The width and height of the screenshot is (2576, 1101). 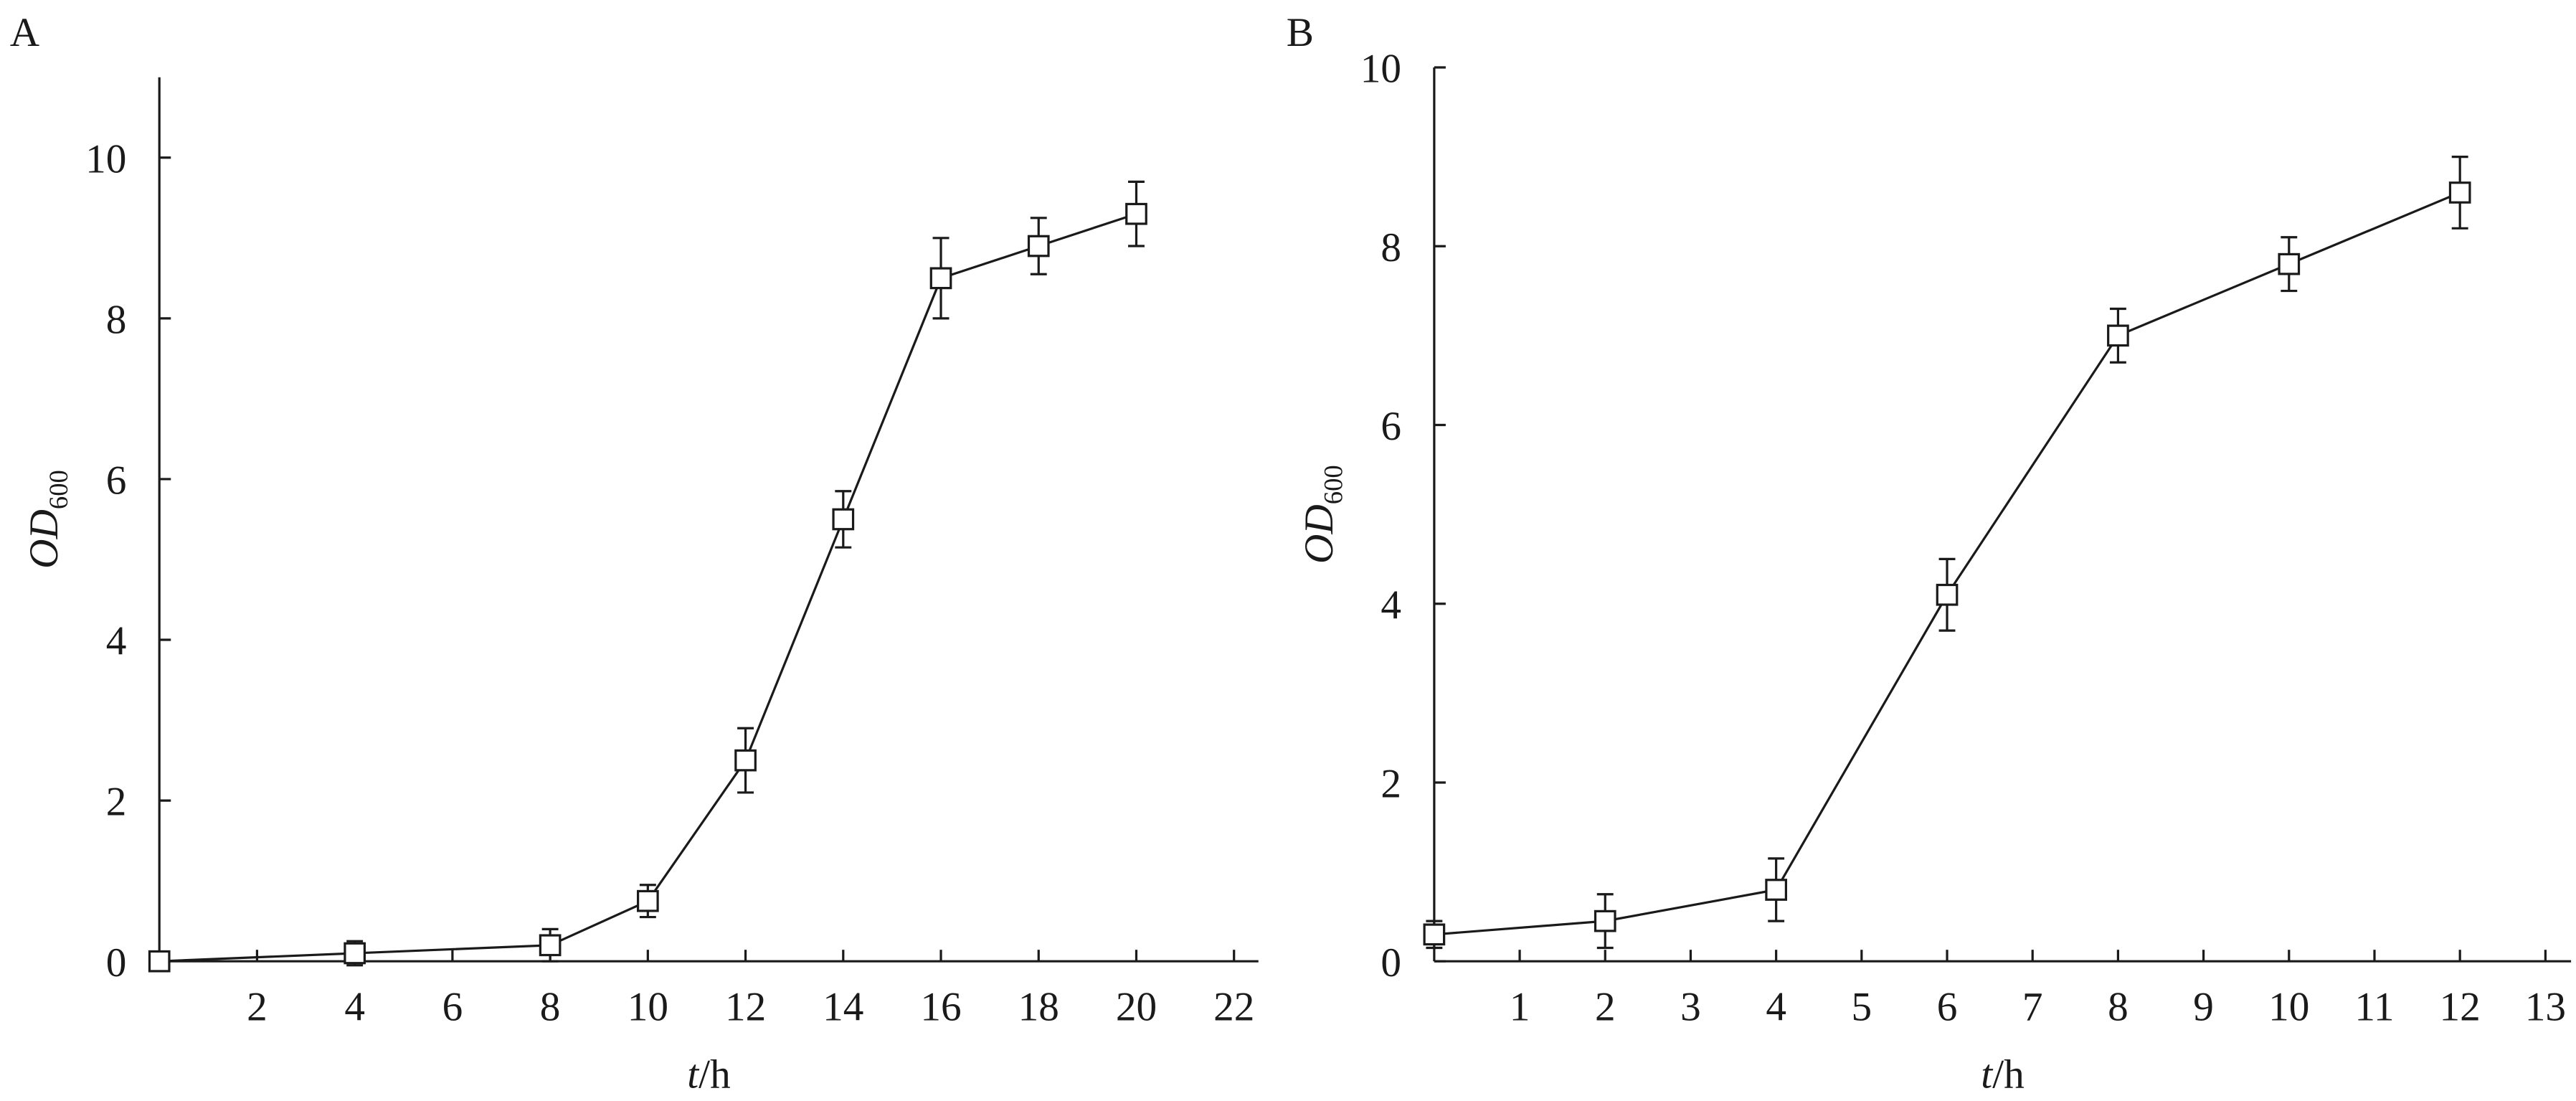 What do you see at coordinates (2203, 1008) in the screenshot?
I see `x-tick-label: 9` at bounding box center [2203, 1008].